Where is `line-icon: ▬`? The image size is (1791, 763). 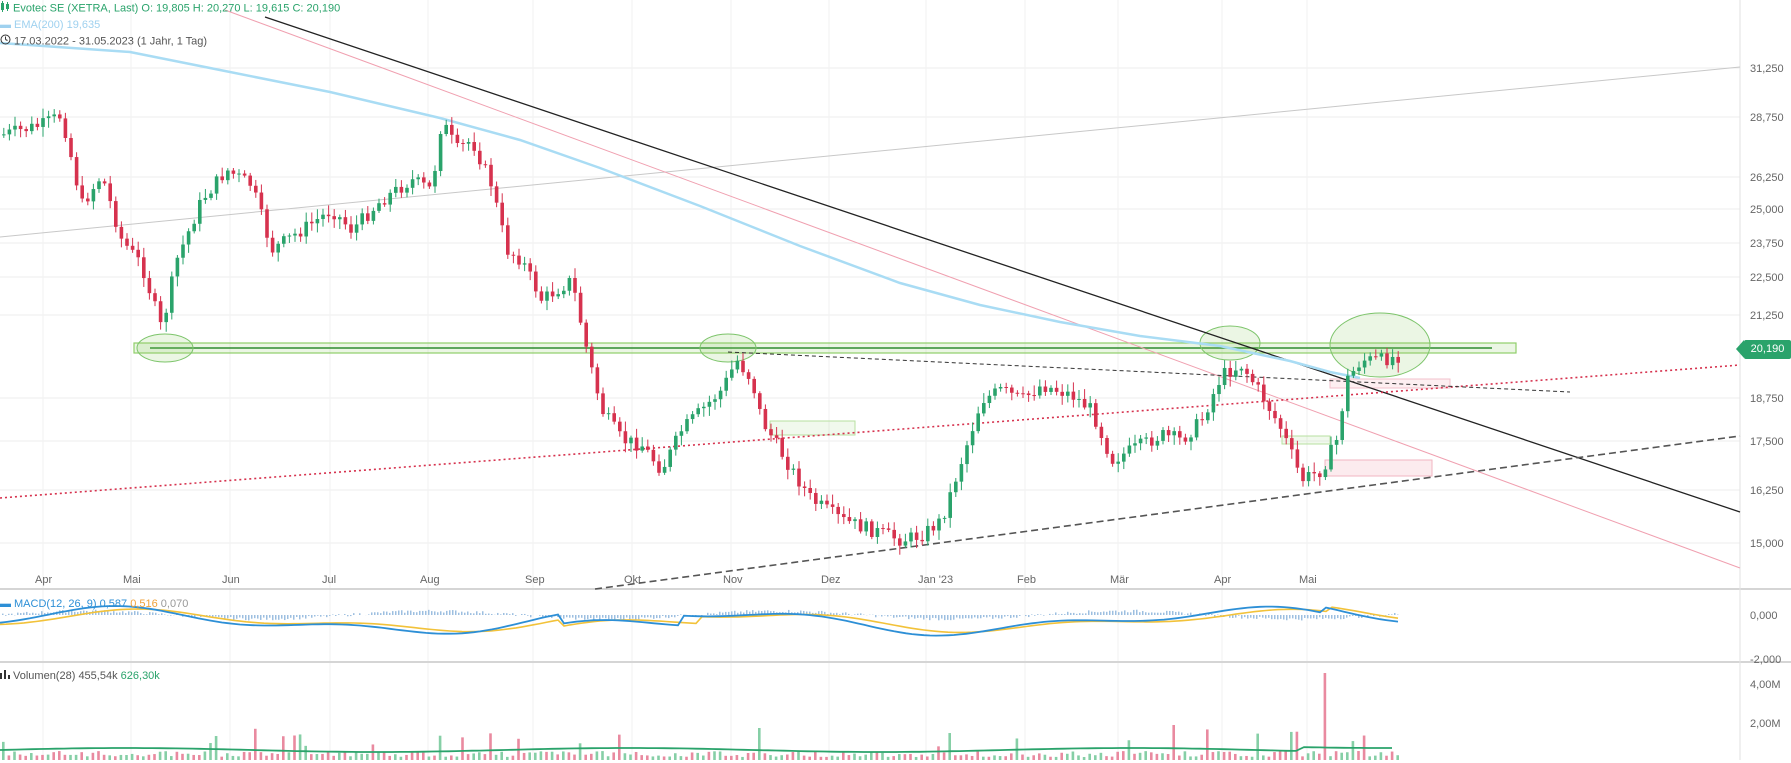
line-icon: ▬ is located at coordinates (5, 25).